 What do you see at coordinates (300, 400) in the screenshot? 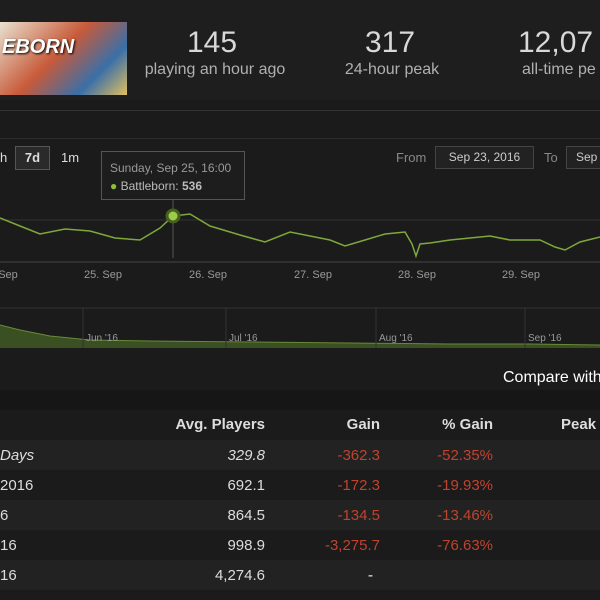
I see `table-gap` at bounding box center [300, 400].